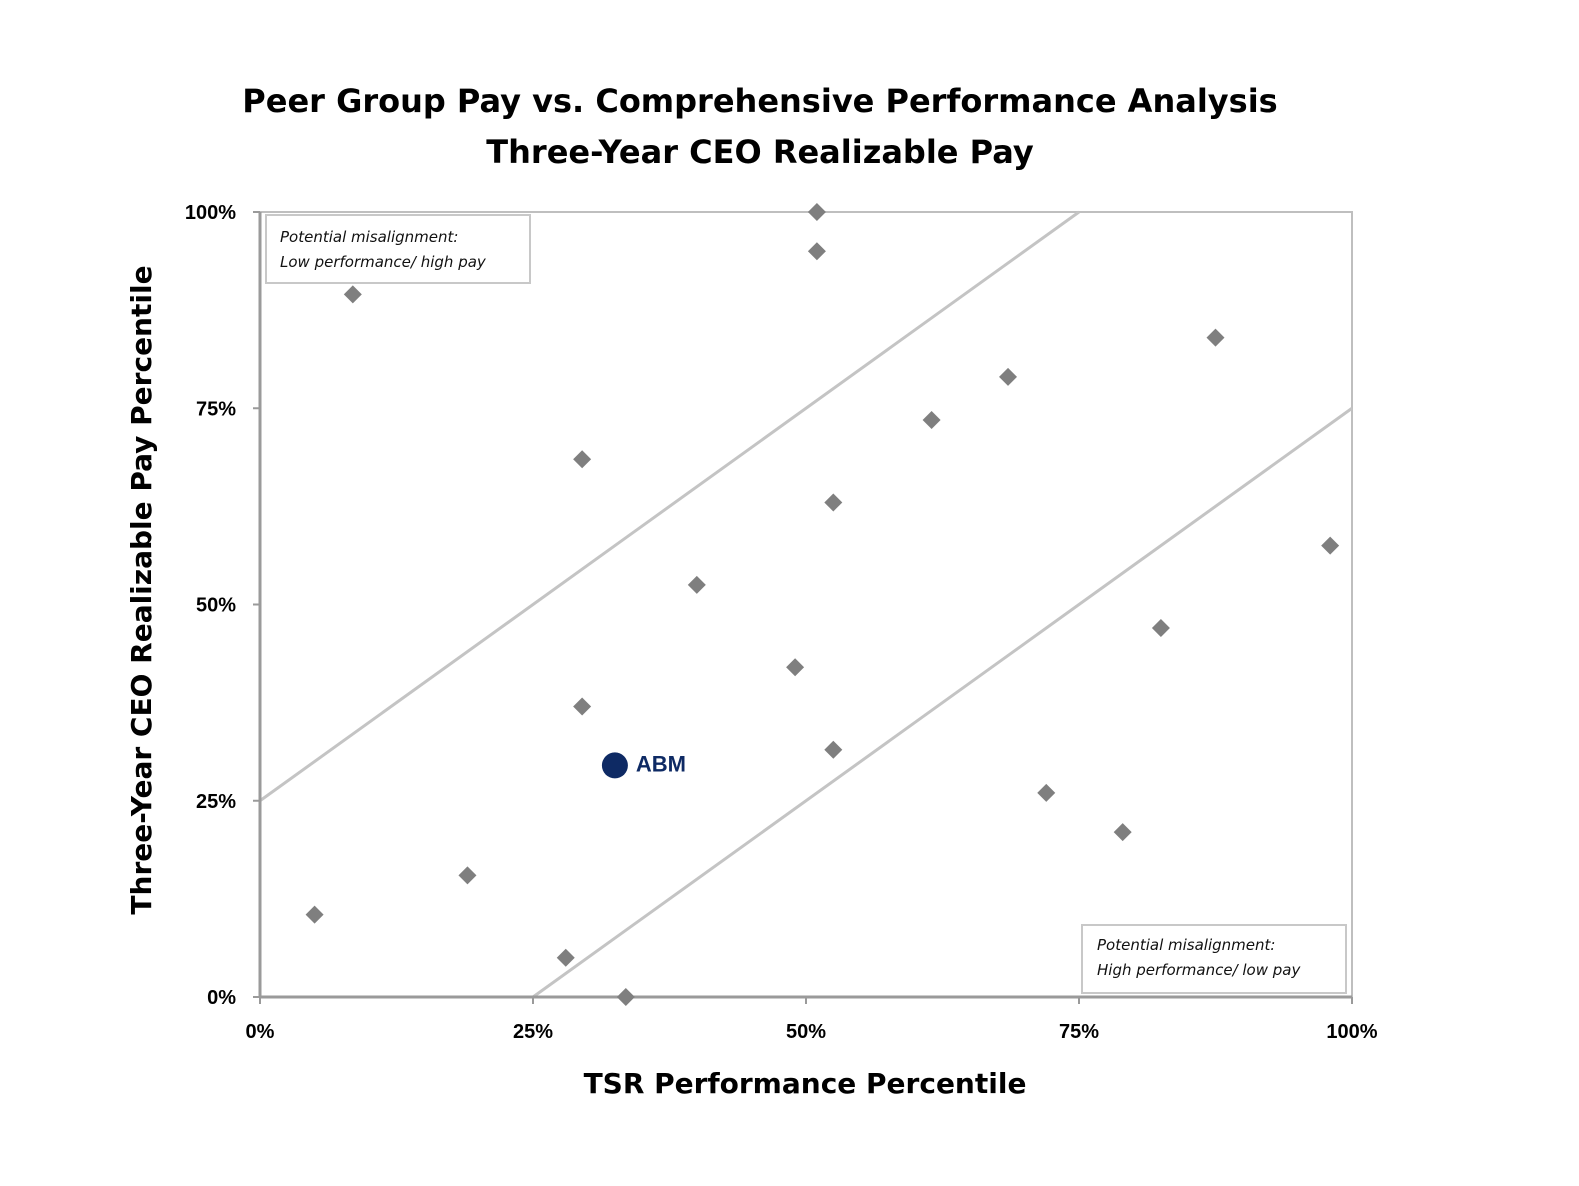 This screenshot has height=1186, width=1579. Describe the element at coordinates (760, 152) in the screenshot. I see `chart-subtitle: Three-Year CEO Realizable Pay` at that location.